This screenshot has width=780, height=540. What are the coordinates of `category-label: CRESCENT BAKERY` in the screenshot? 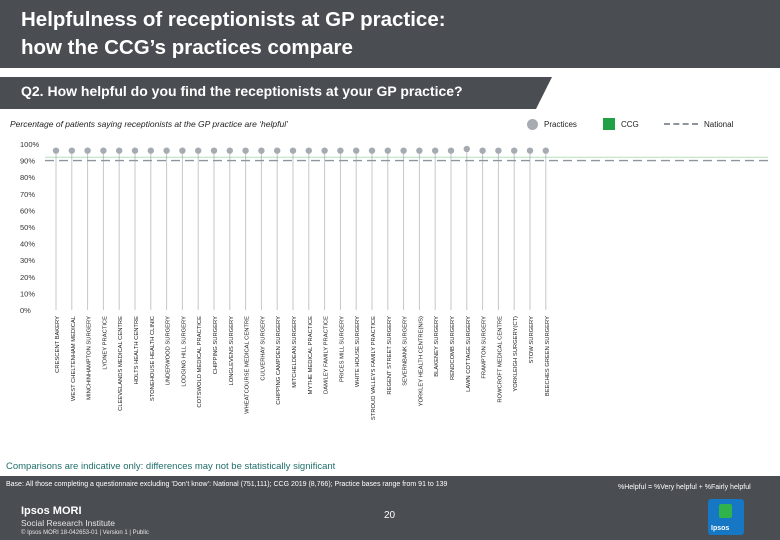 It's located at (58, 344).